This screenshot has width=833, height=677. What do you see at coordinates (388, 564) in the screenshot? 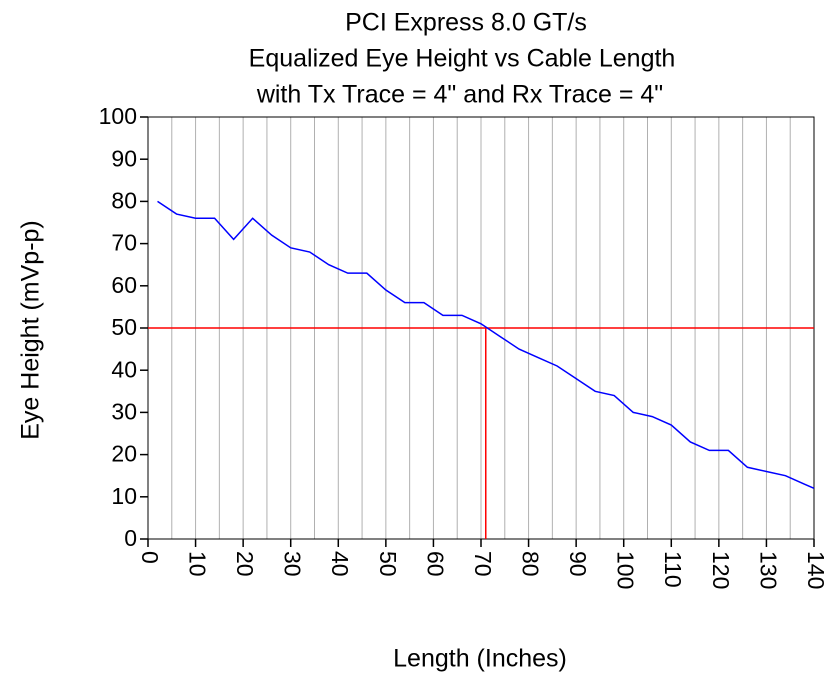
I see `x-tick-label: 50` at bounding box center [388, 564].